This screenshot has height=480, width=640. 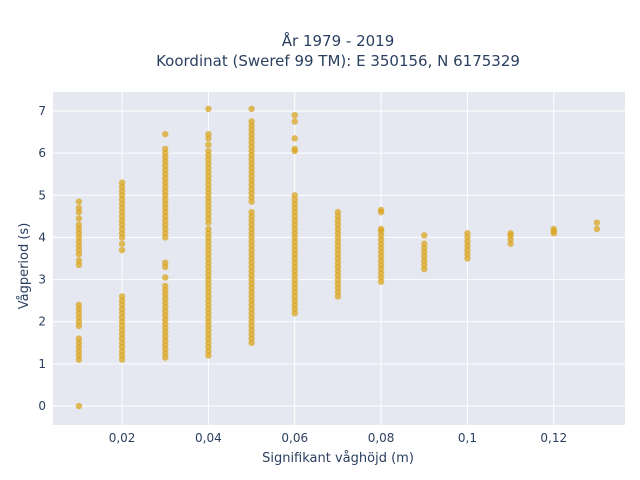 I want to click on y-tick-label: 7, so click(x=42, y=111).